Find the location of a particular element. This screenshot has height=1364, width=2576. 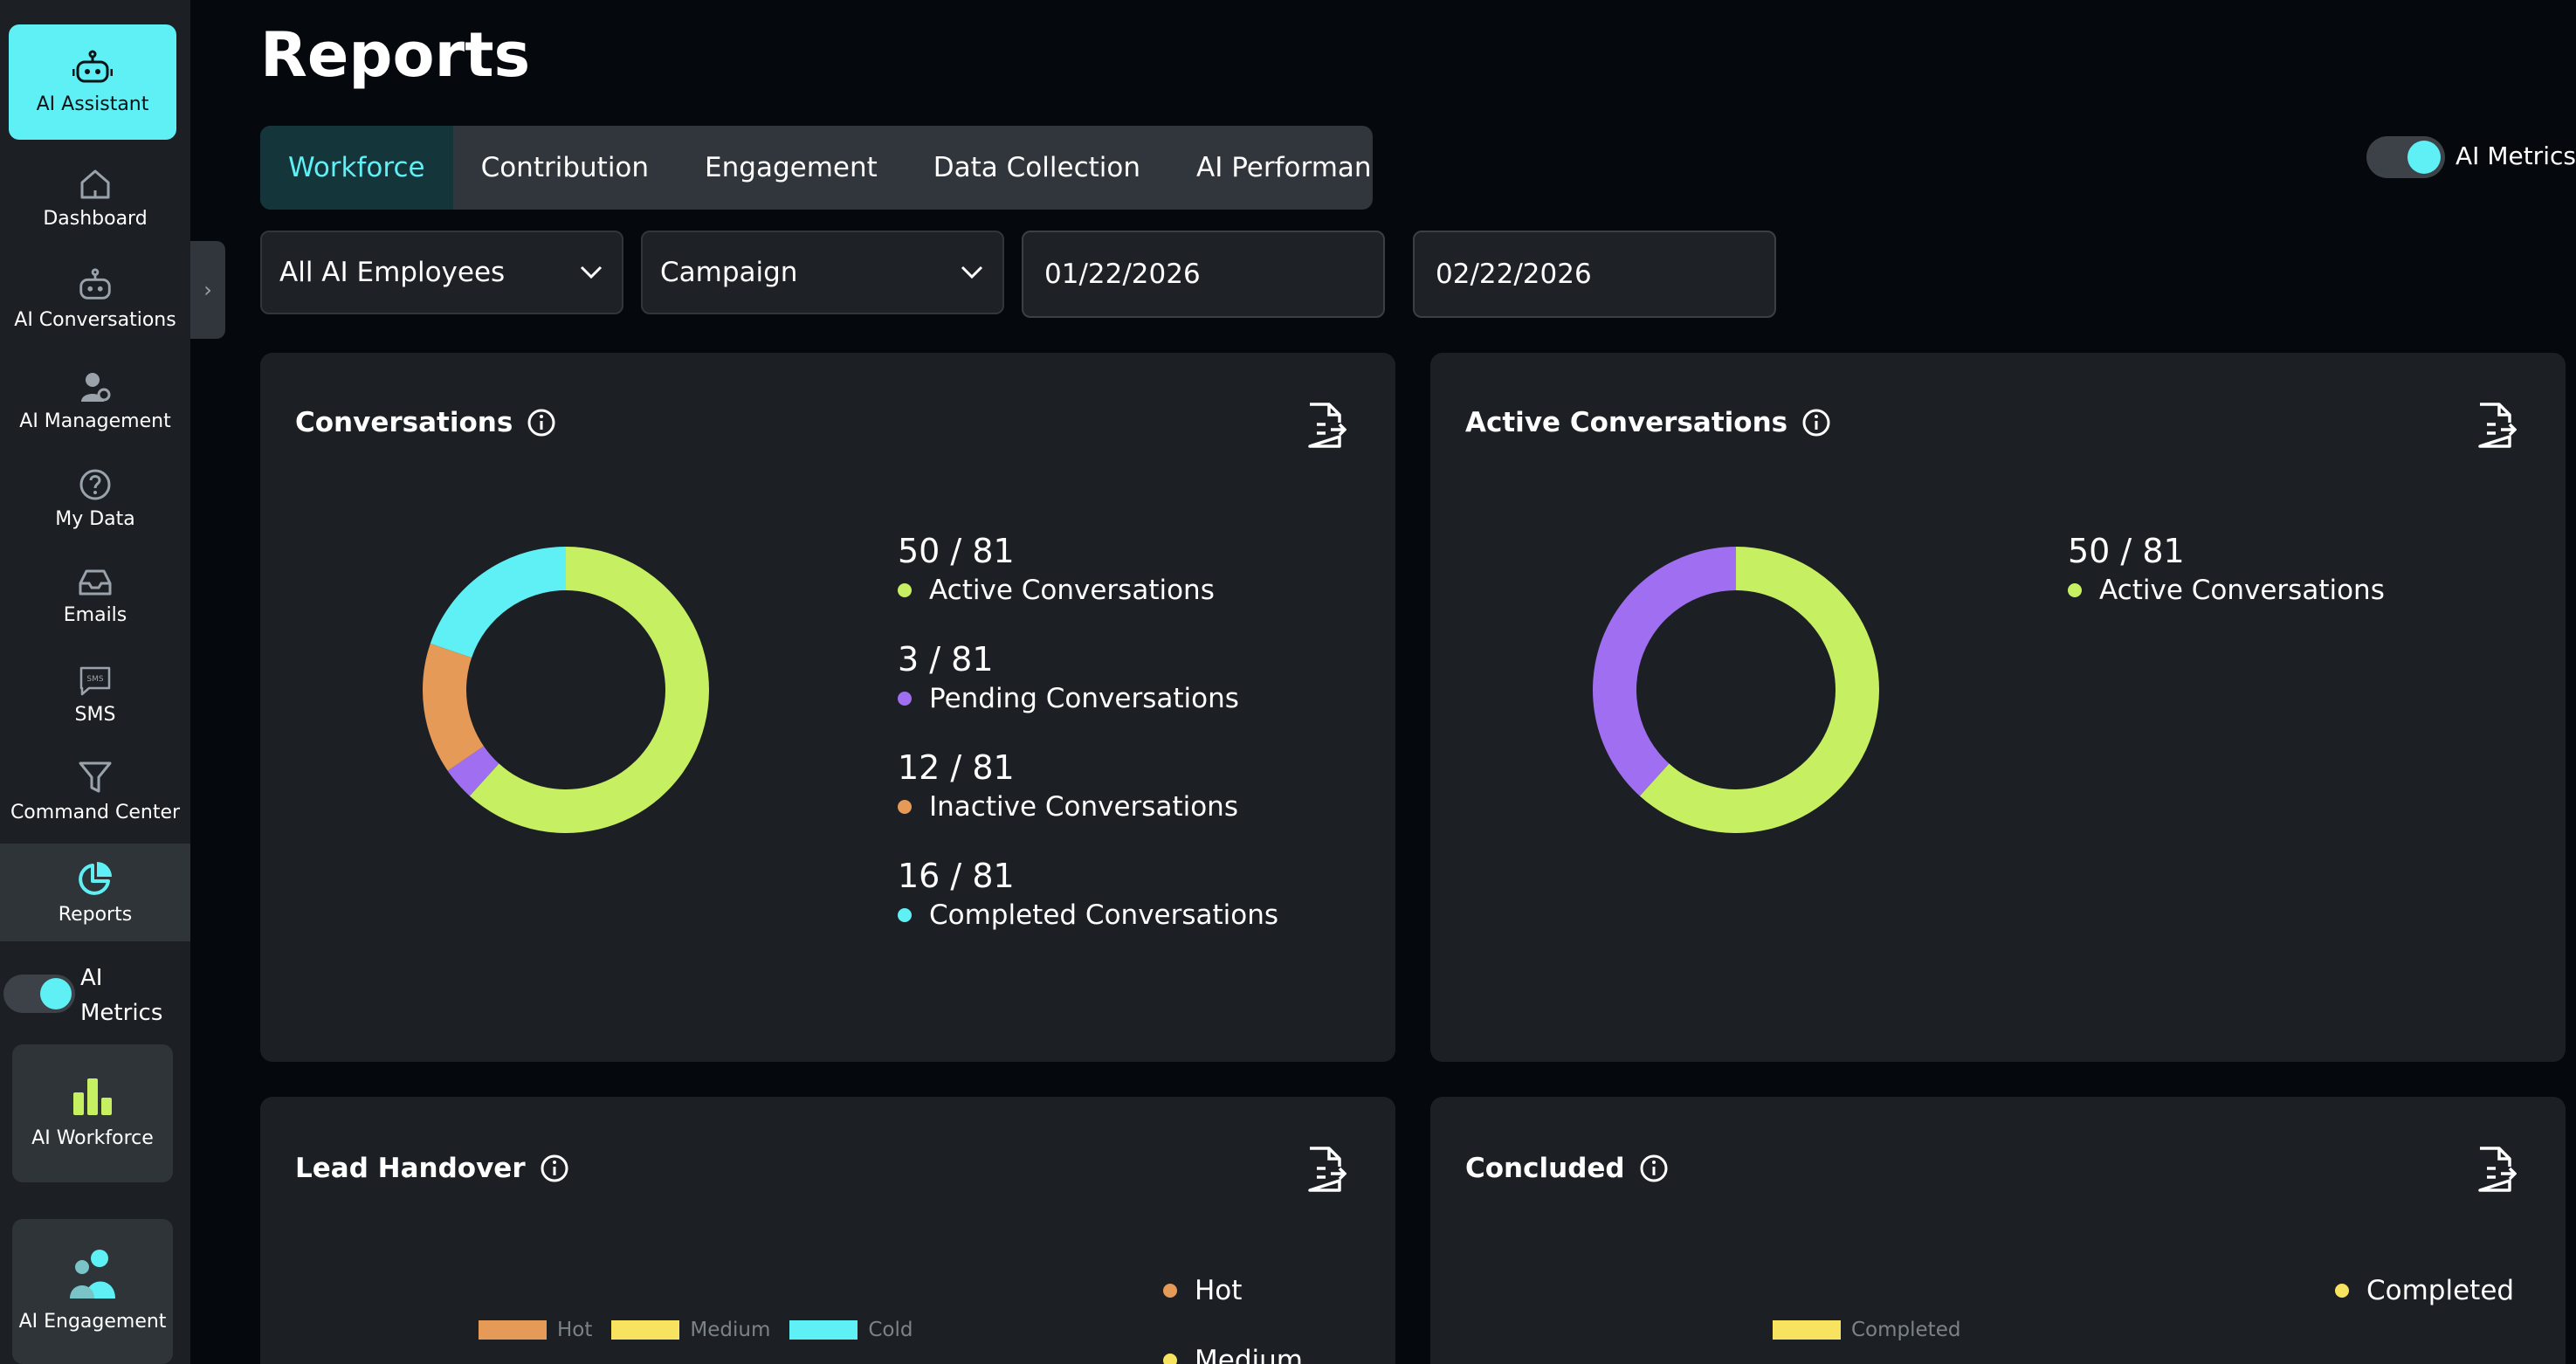

sms-badge-text: SMS is located at coordinates (94, 679).